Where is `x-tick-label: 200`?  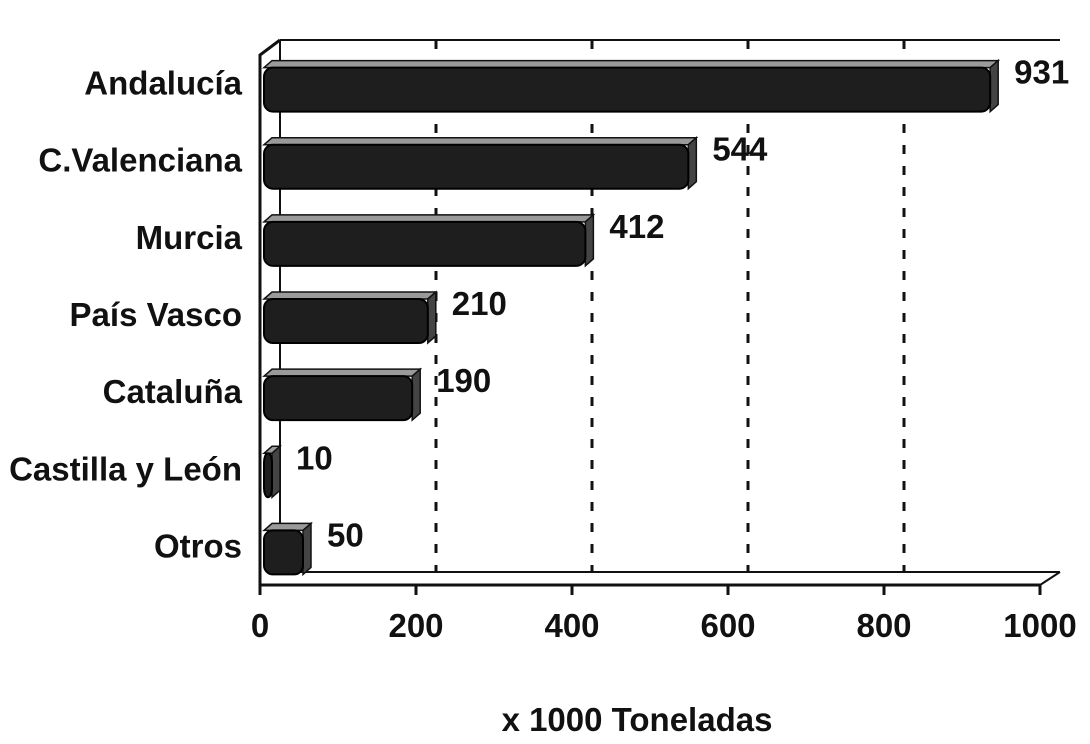 x-tick-label: 200 is located at coordinates (415, 625).